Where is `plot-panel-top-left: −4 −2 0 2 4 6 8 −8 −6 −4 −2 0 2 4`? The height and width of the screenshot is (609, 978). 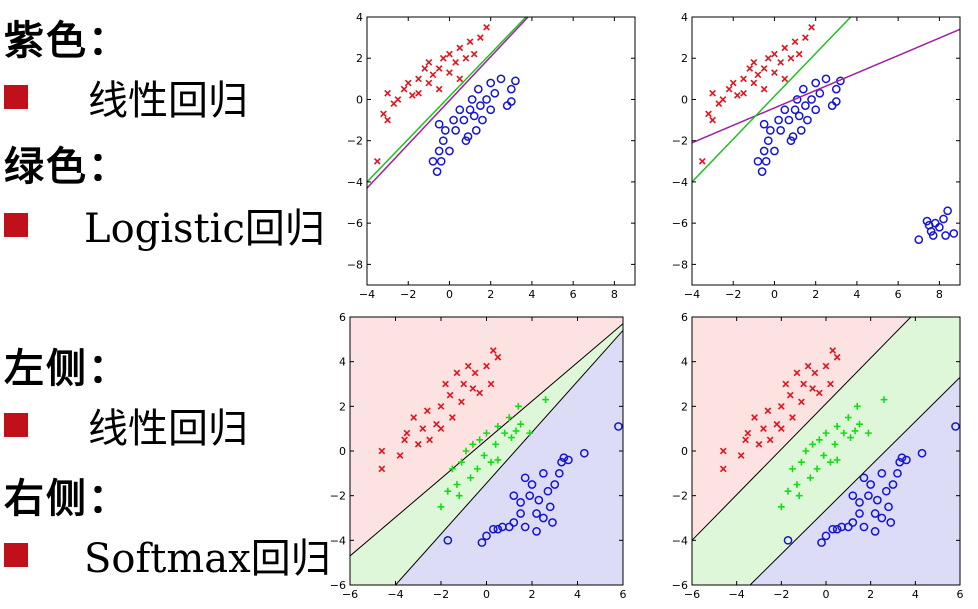 plot-panel-top-left: −4 −2 0 2 4 6 8 −8 −6 −4 −2 0 2 4 is located at coordinates (491, 156).